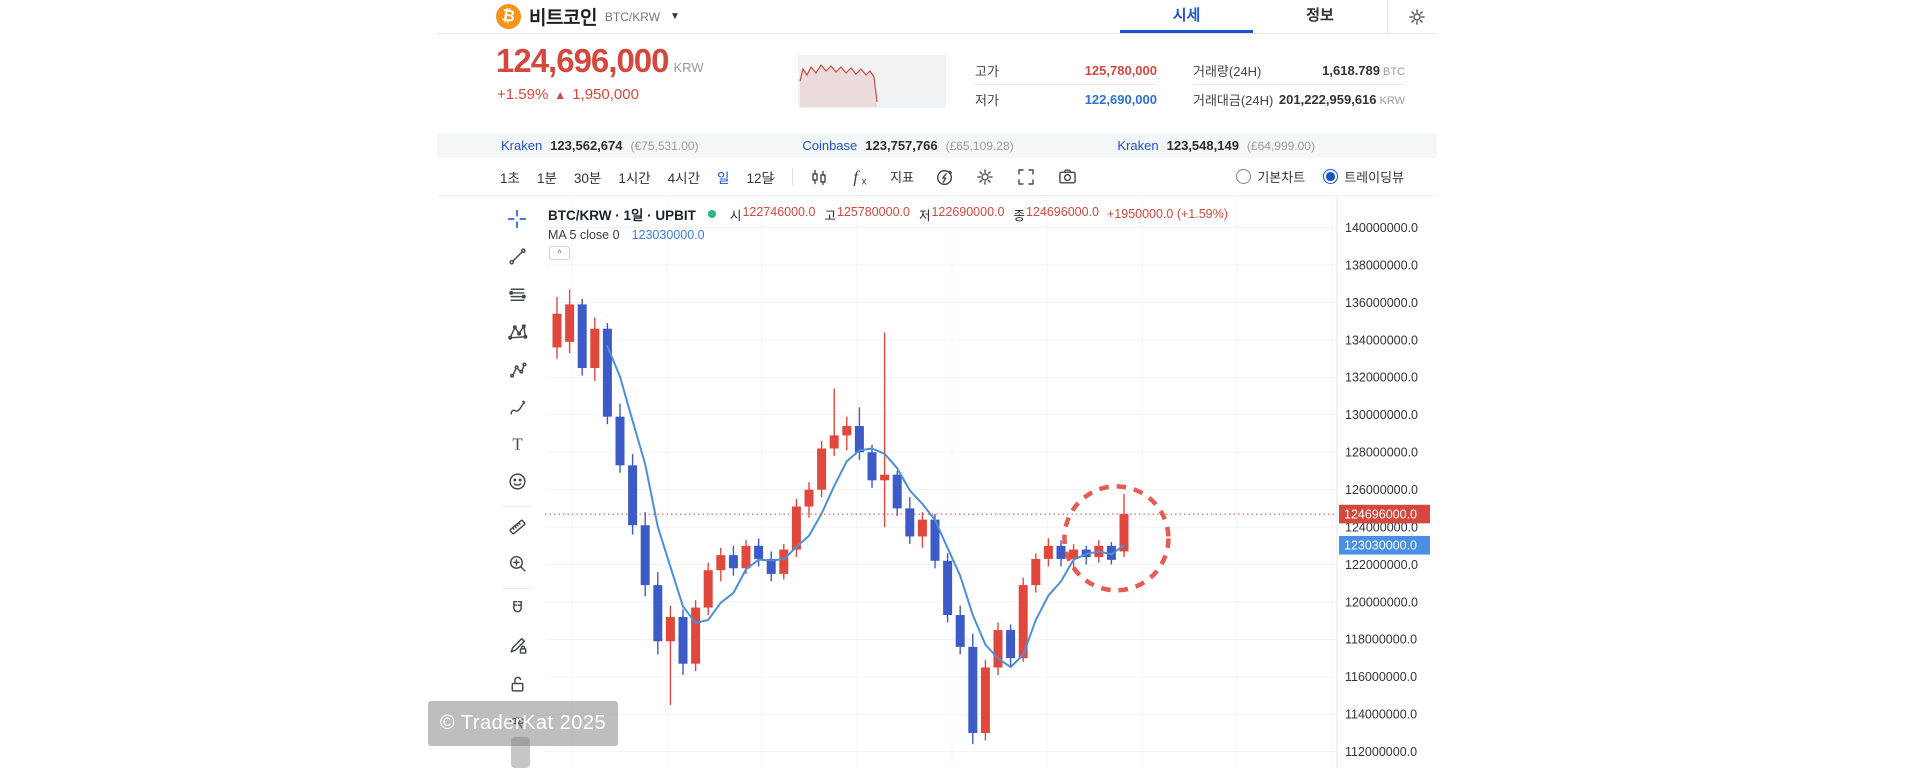 Image resolution: width=1920 pixels, height=768 pixels. What do you see at coordinates (985, 177) in the screenshot?
I see `chart-settings-button` at bounding box center [985, 177].